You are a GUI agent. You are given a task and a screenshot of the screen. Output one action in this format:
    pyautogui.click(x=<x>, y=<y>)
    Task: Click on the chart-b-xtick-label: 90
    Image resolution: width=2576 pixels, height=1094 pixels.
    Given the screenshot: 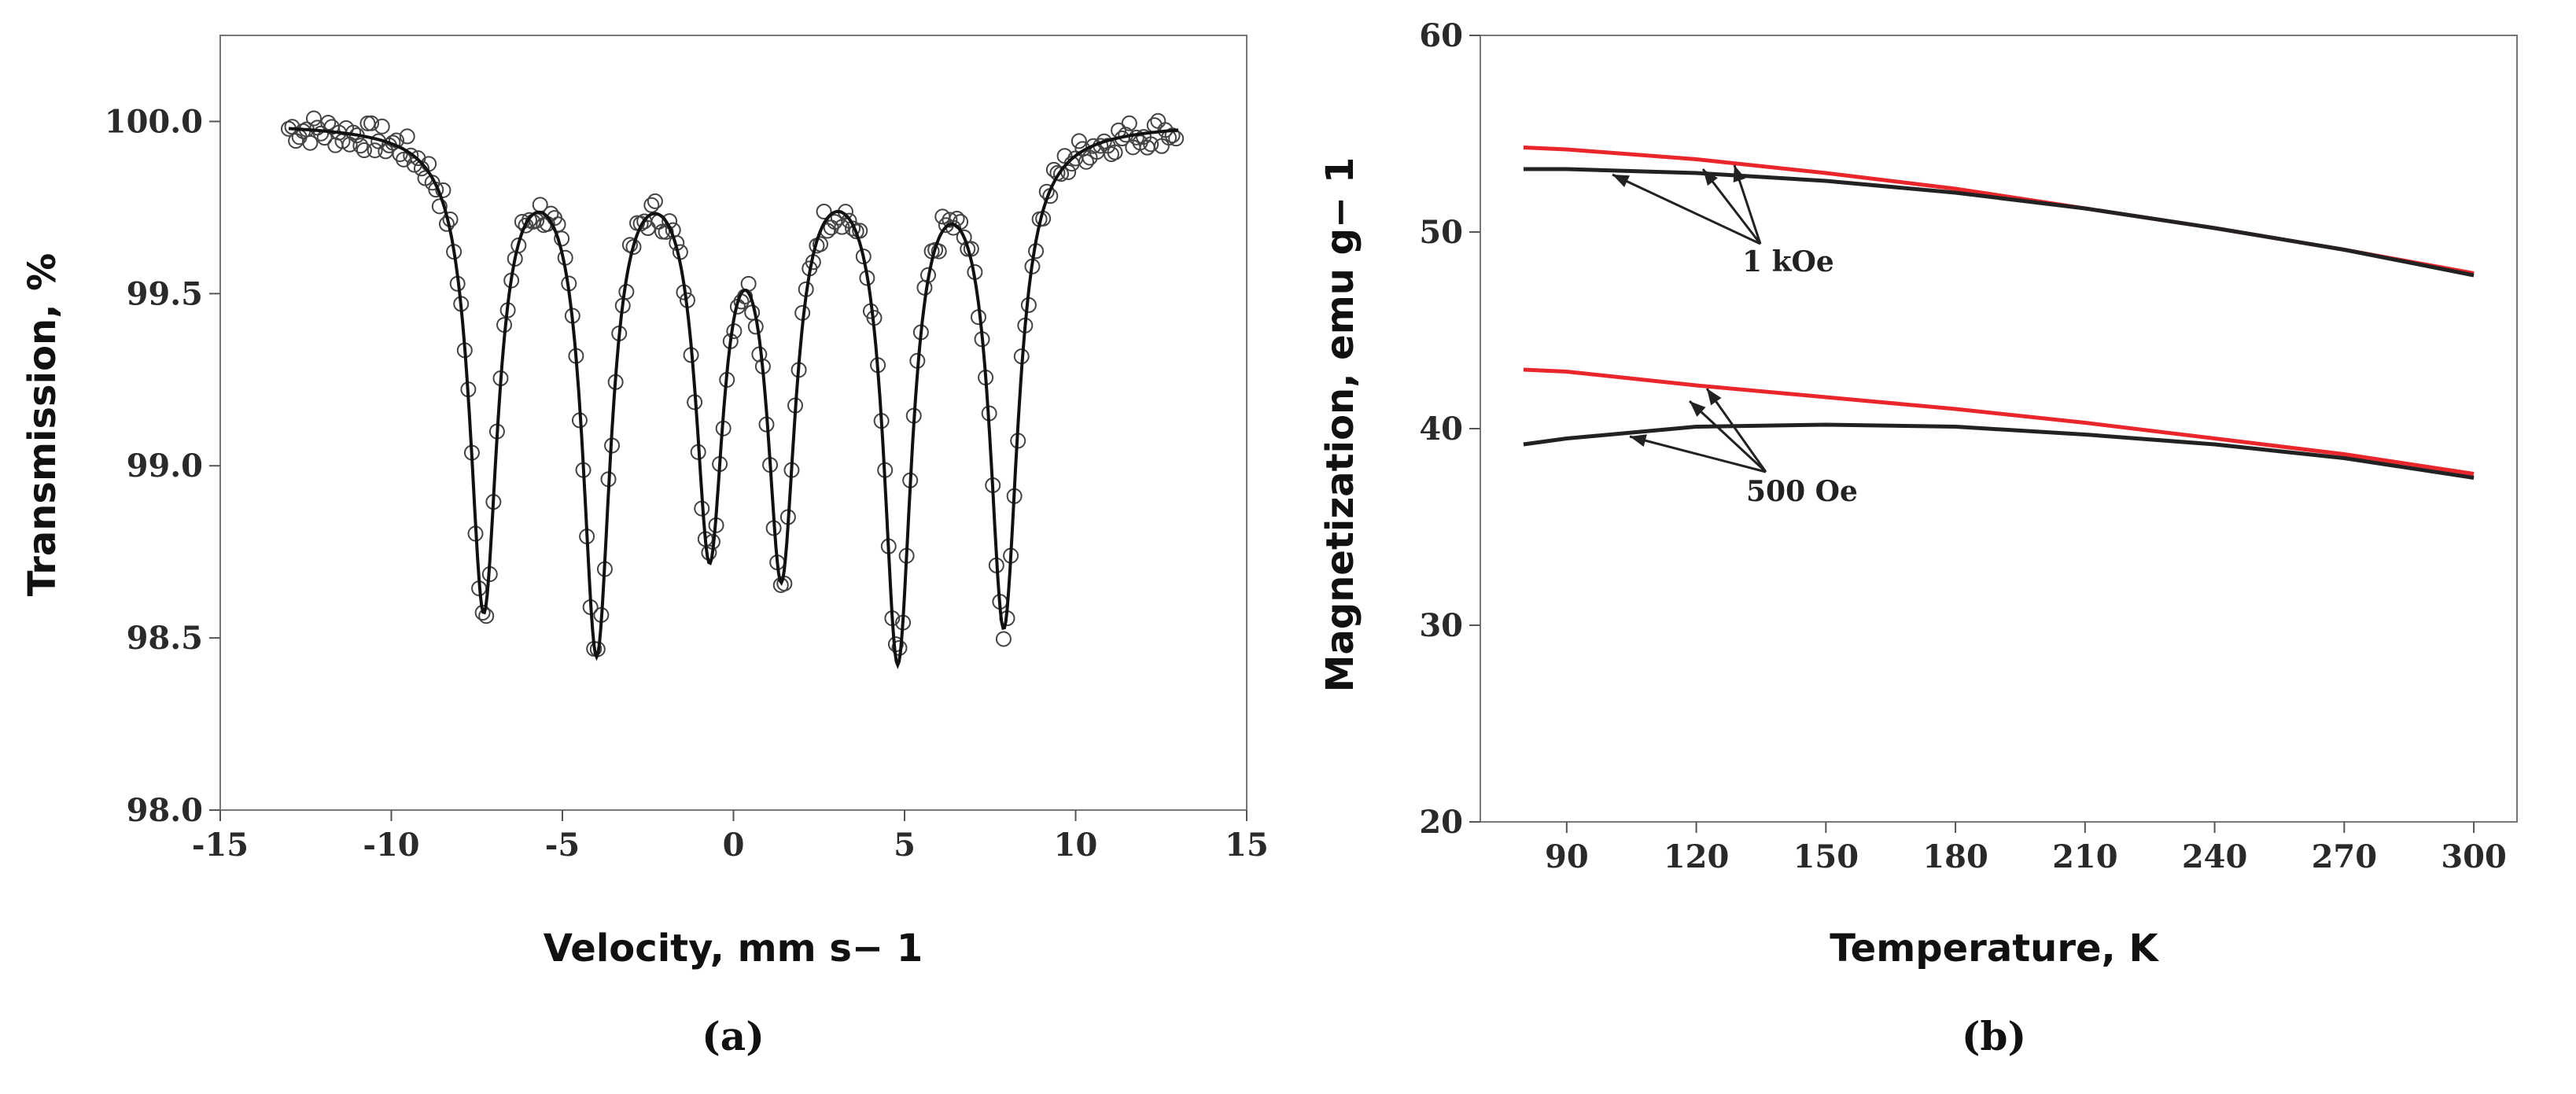 What is the action you would take?
    pyautogui.click(x=1567, y=856)
    